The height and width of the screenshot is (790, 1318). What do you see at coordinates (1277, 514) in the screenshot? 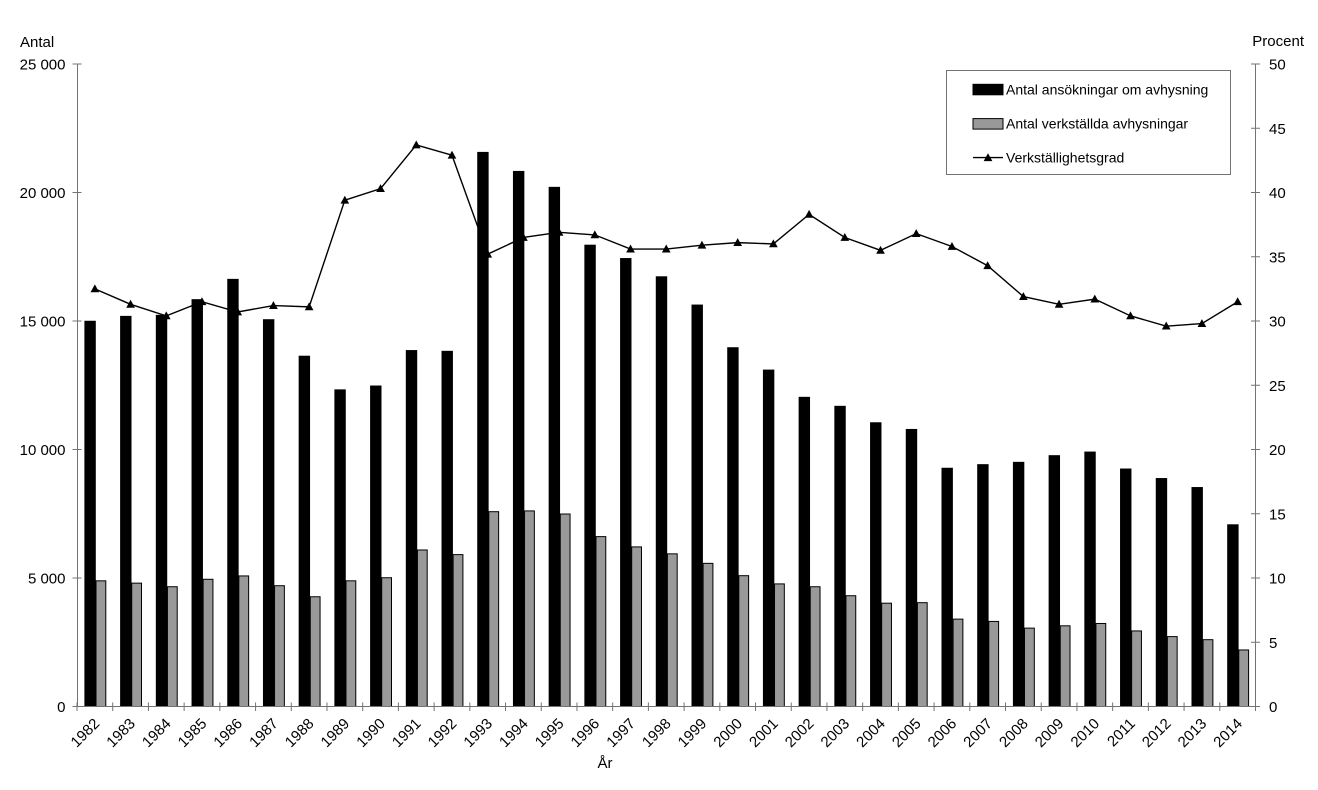
I see `svg-text: 15` at bounding box center [1277, 514].